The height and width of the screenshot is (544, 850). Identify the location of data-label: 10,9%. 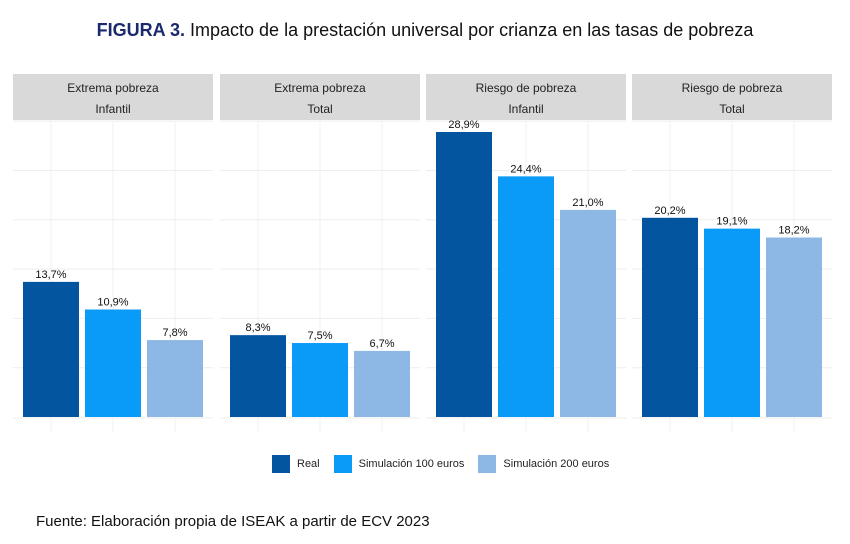
(112, 303).